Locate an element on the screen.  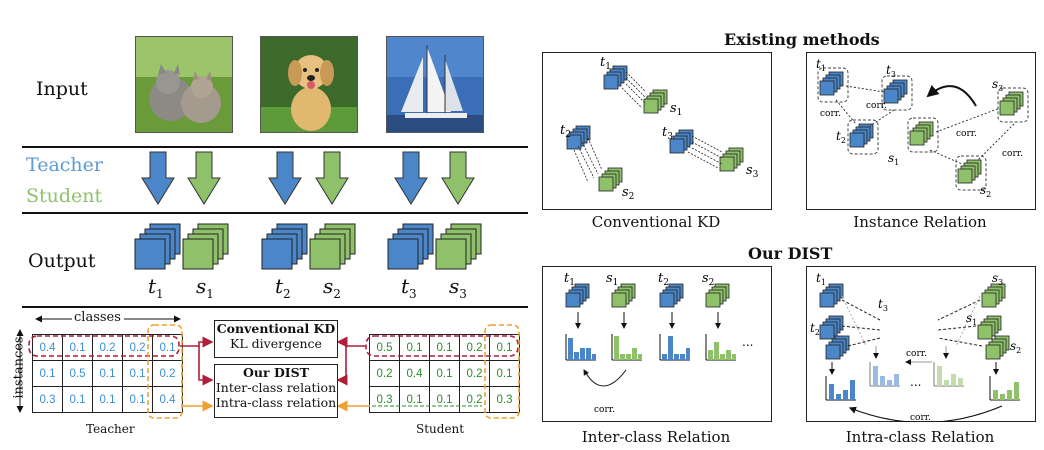
distill-arrows is located at coordinates (308, 178).